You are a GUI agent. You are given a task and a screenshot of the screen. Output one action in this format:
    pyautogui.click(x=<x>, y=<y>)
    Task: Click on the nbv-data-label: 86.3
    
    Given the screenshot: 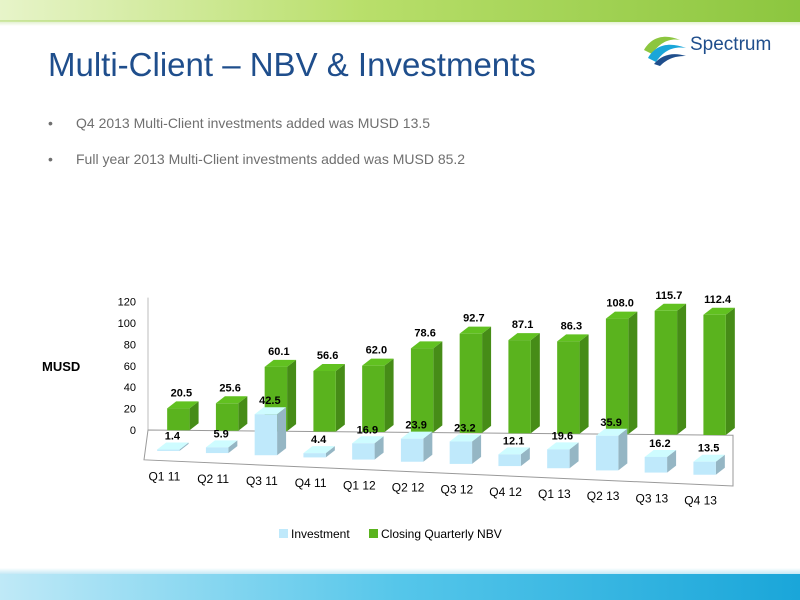 What is the action you would take?
    pyautogui.click(x=571, y=326)
    